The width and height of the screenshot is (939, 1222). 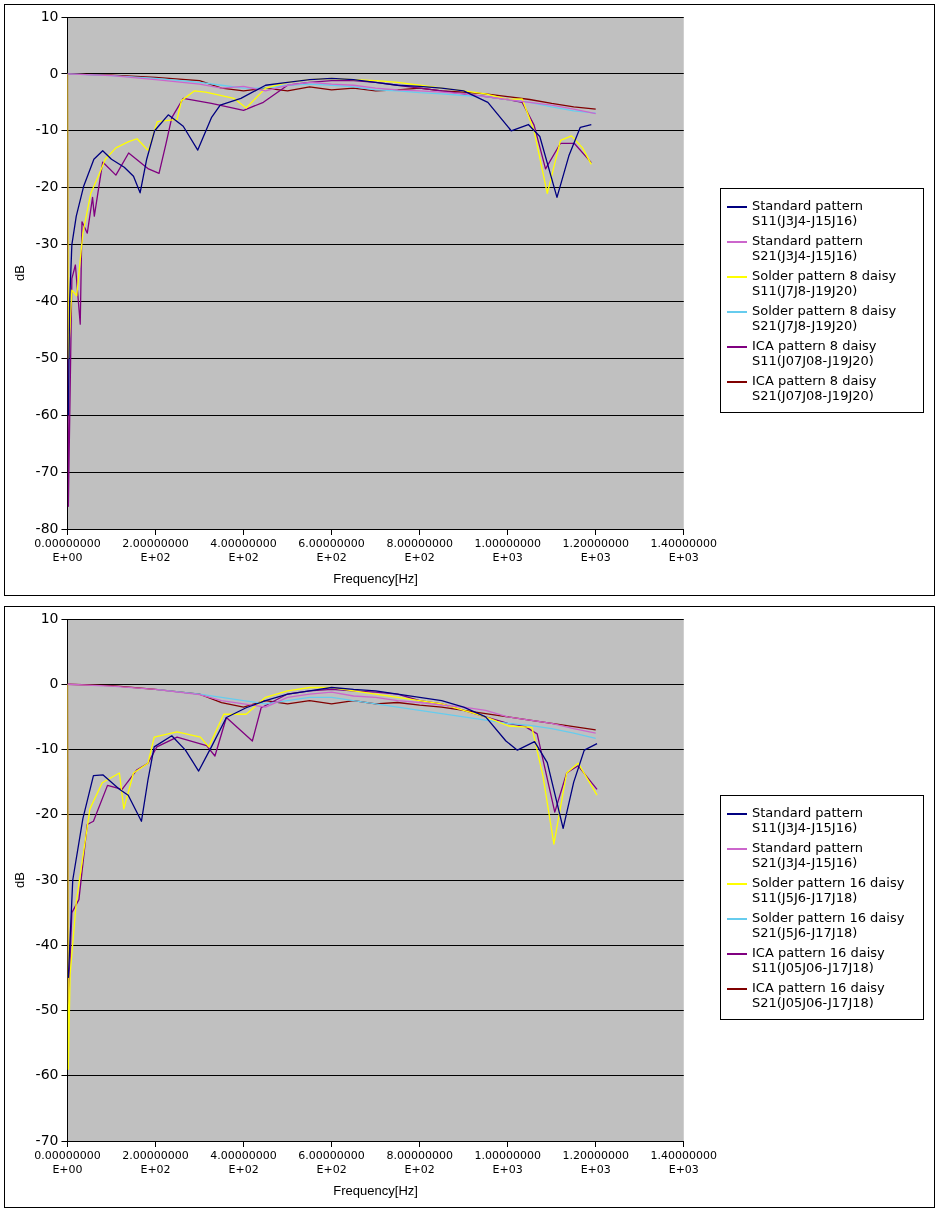 I want to click on legend-label: ICA pattern 8 daisy S21(J07J08-J19J20), so click(x=815, y=387).